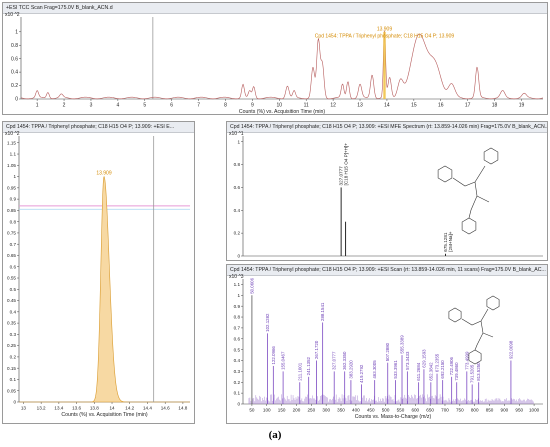 Image resolution: width=550 pixels, height=447 pixels. Describe the element at coordinates (11, 142) in the screenshot. I see `y-tick-label: 1.15` at that location.